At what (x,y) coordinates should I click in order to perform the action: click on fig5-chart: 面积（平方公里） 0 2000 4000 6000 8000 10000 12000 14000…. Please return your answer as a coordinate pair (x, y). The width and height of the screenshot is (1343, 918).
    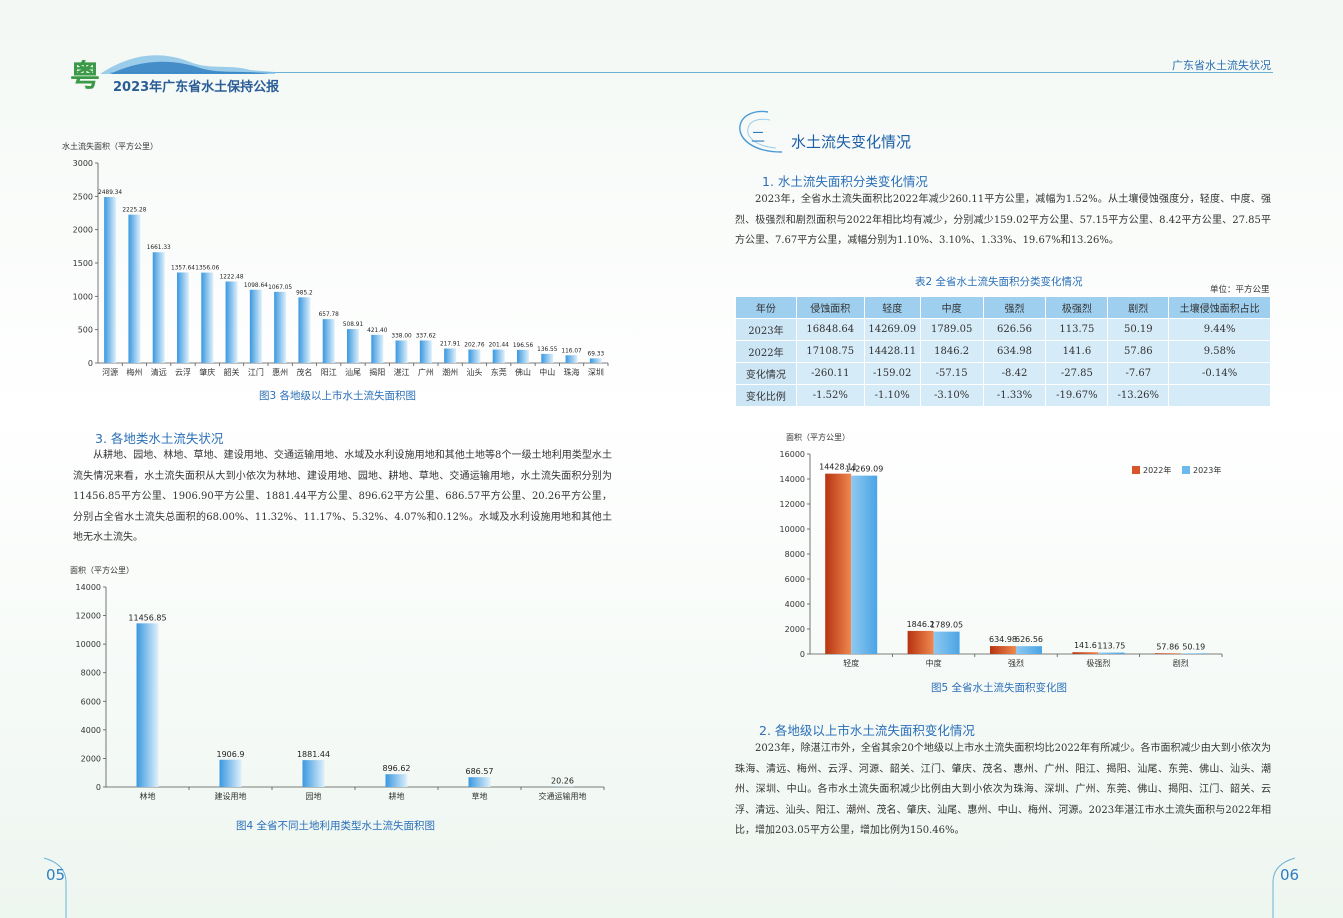
    Looking at the image, I should click on (1001, 550).